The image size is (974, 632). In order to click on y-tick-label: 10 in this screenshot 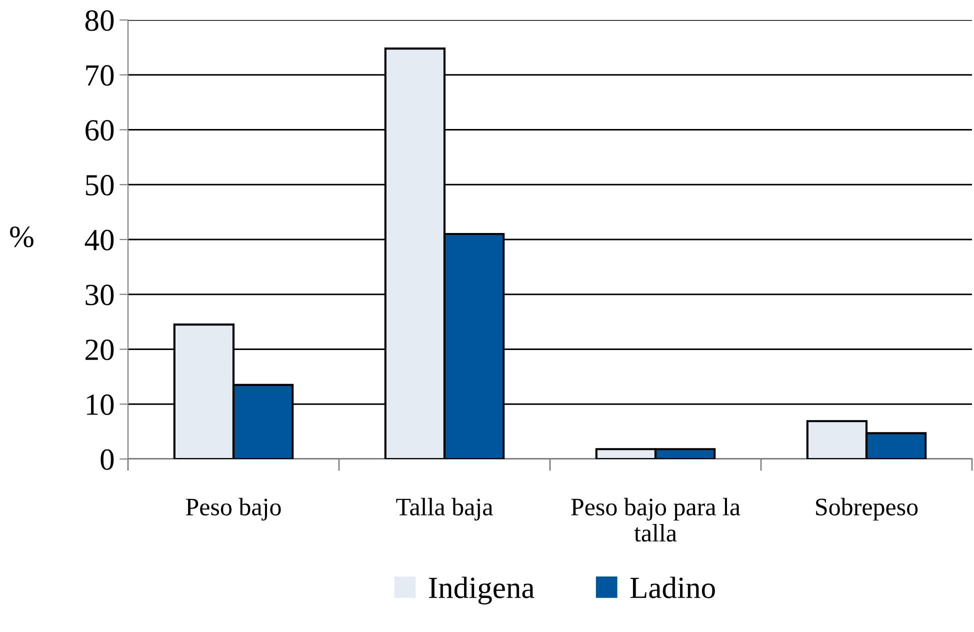, I will do `click(100, 405)`.